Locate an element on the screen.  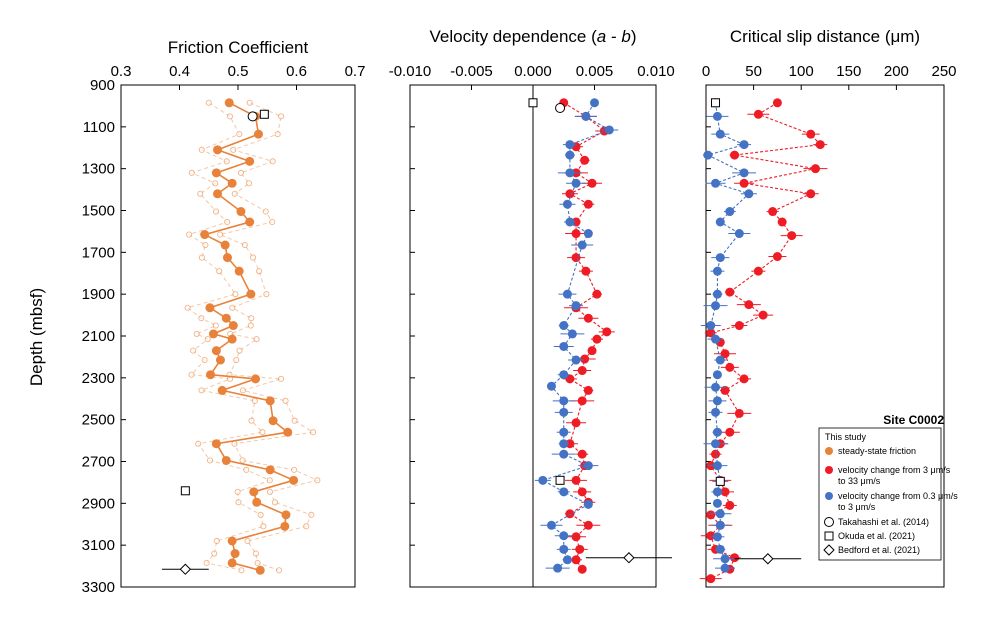
slip-xtick-label: 100 is located at coordinates (801, 71).